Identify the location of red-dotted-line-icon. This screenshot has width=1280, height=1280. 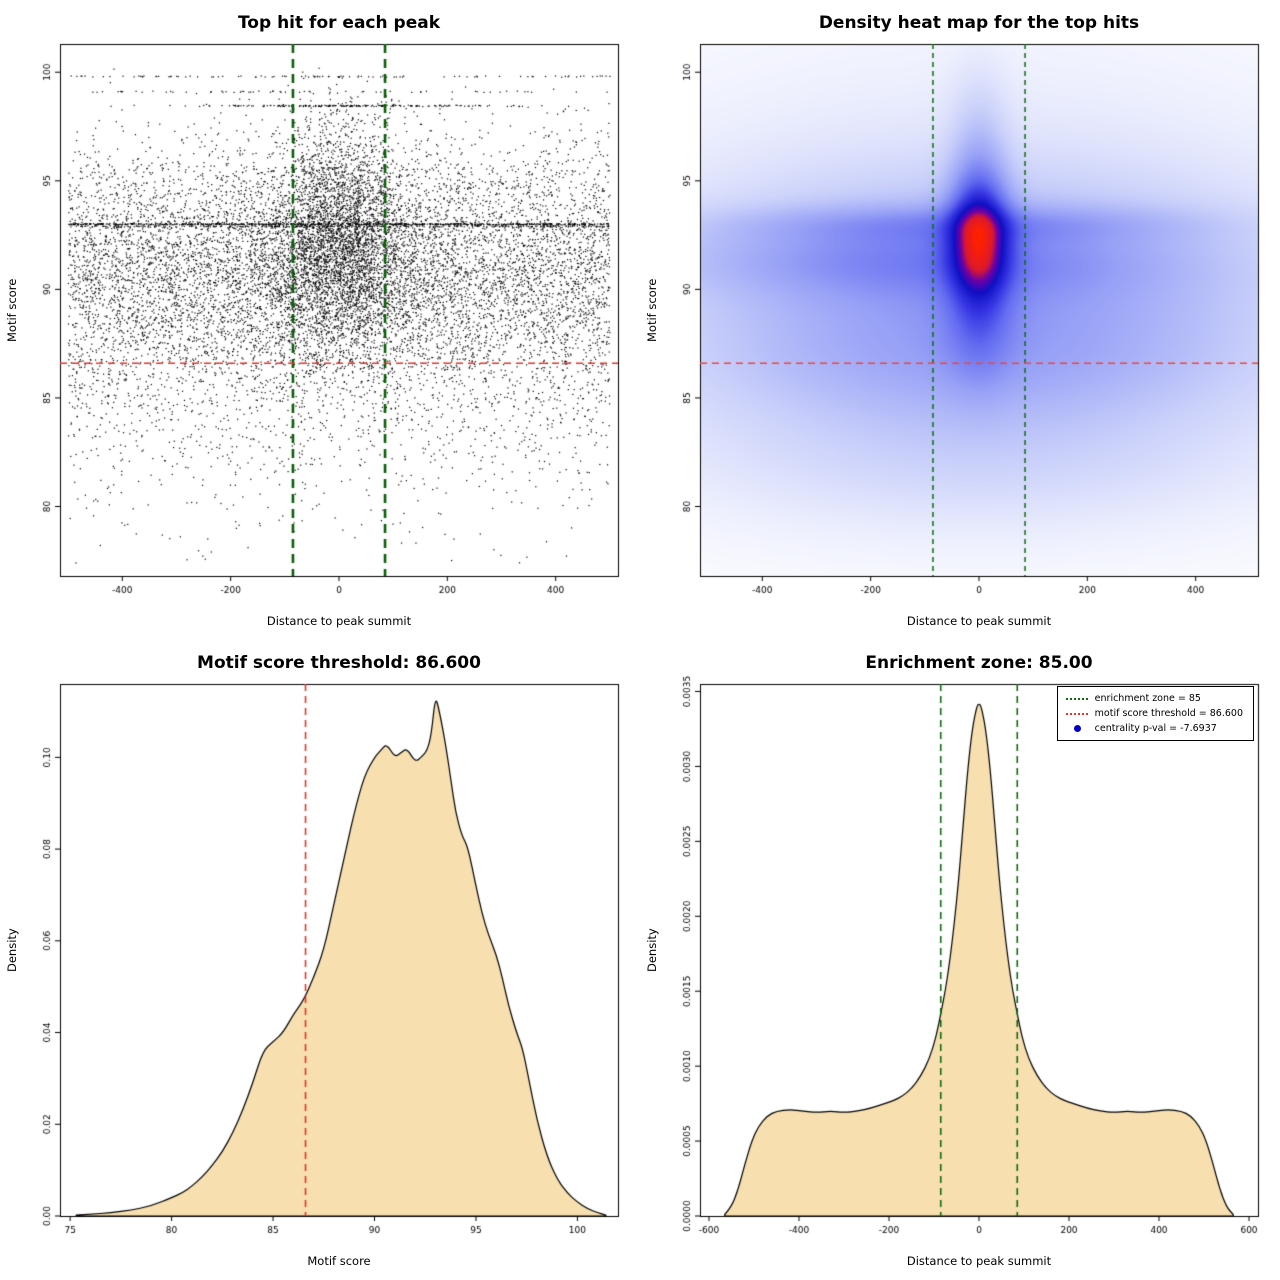
(1076, 713).